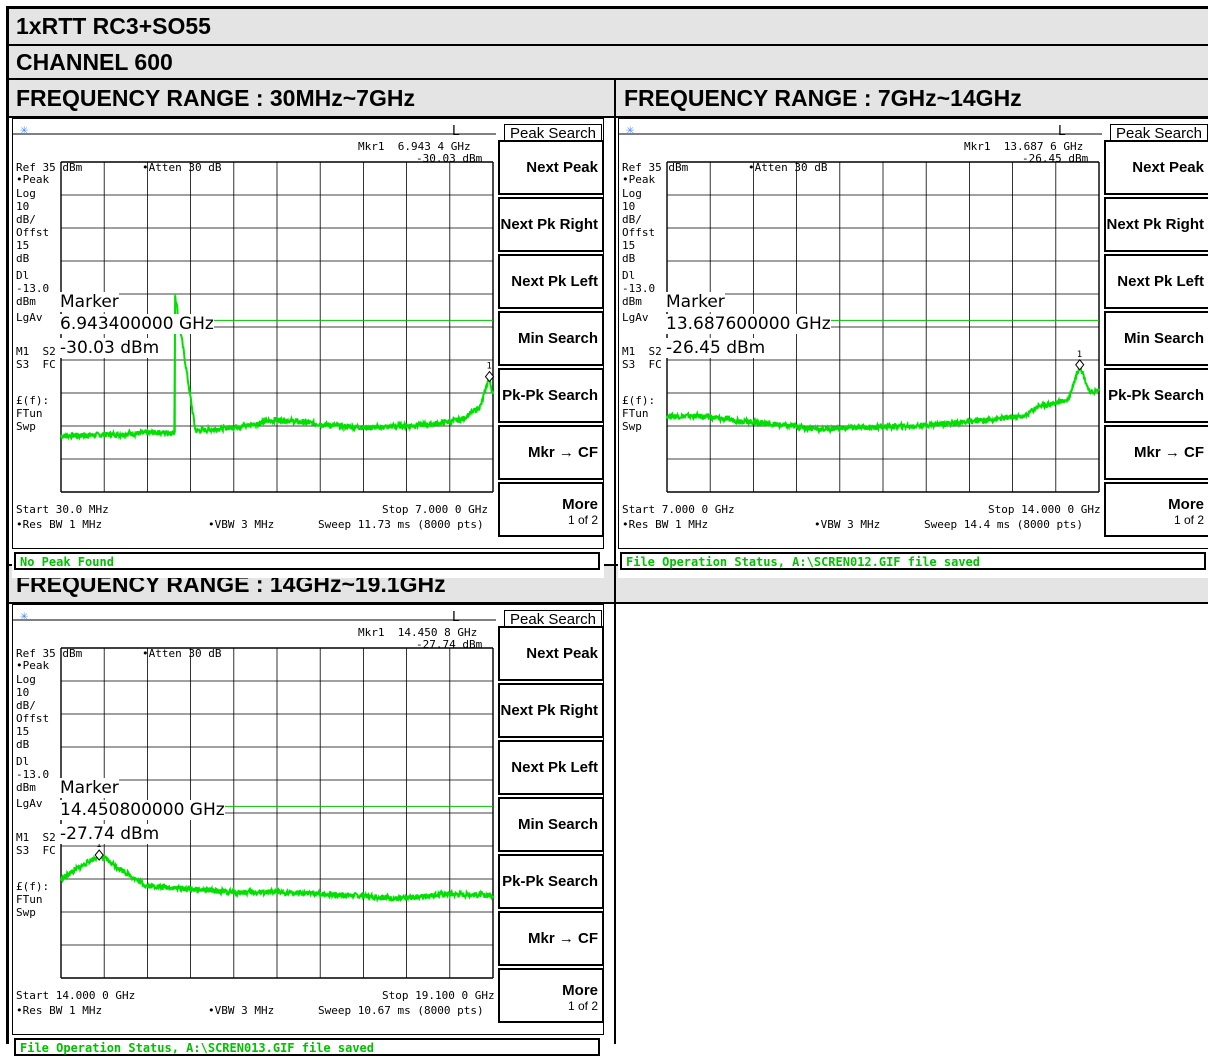  I want to click on sweep-time: Sweep 11.73 ms (8000 pts), so click(401, 524).